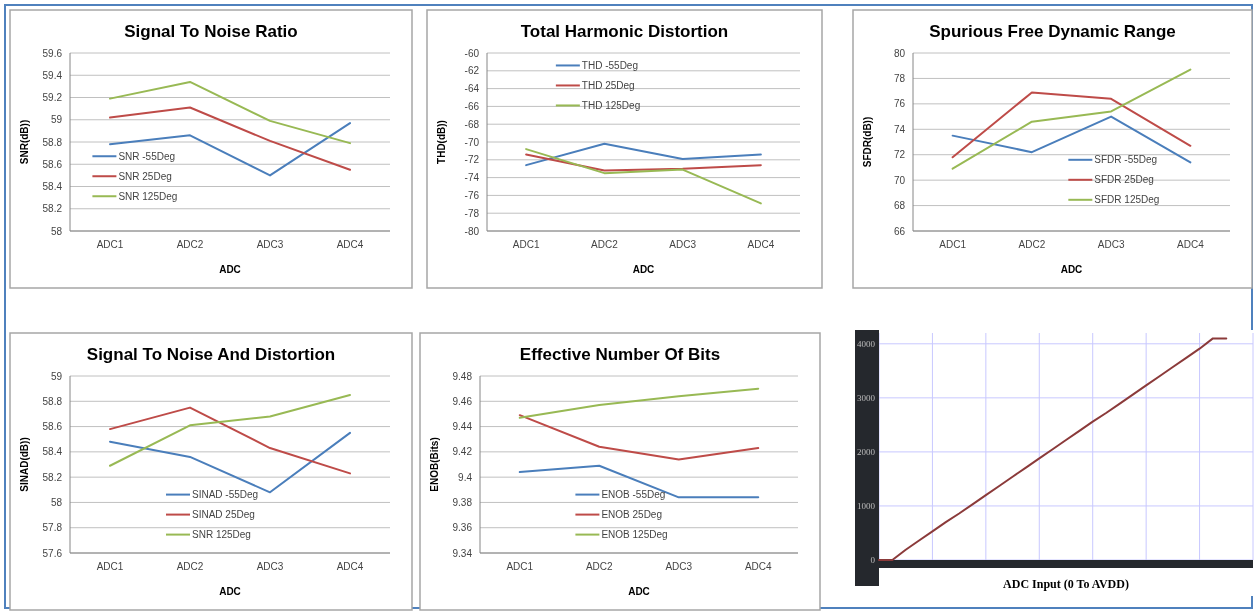 The width and height of the screenshot is (1257, 612). I want to click on legend-label: ENOB 125Deg, so click(634, 535).